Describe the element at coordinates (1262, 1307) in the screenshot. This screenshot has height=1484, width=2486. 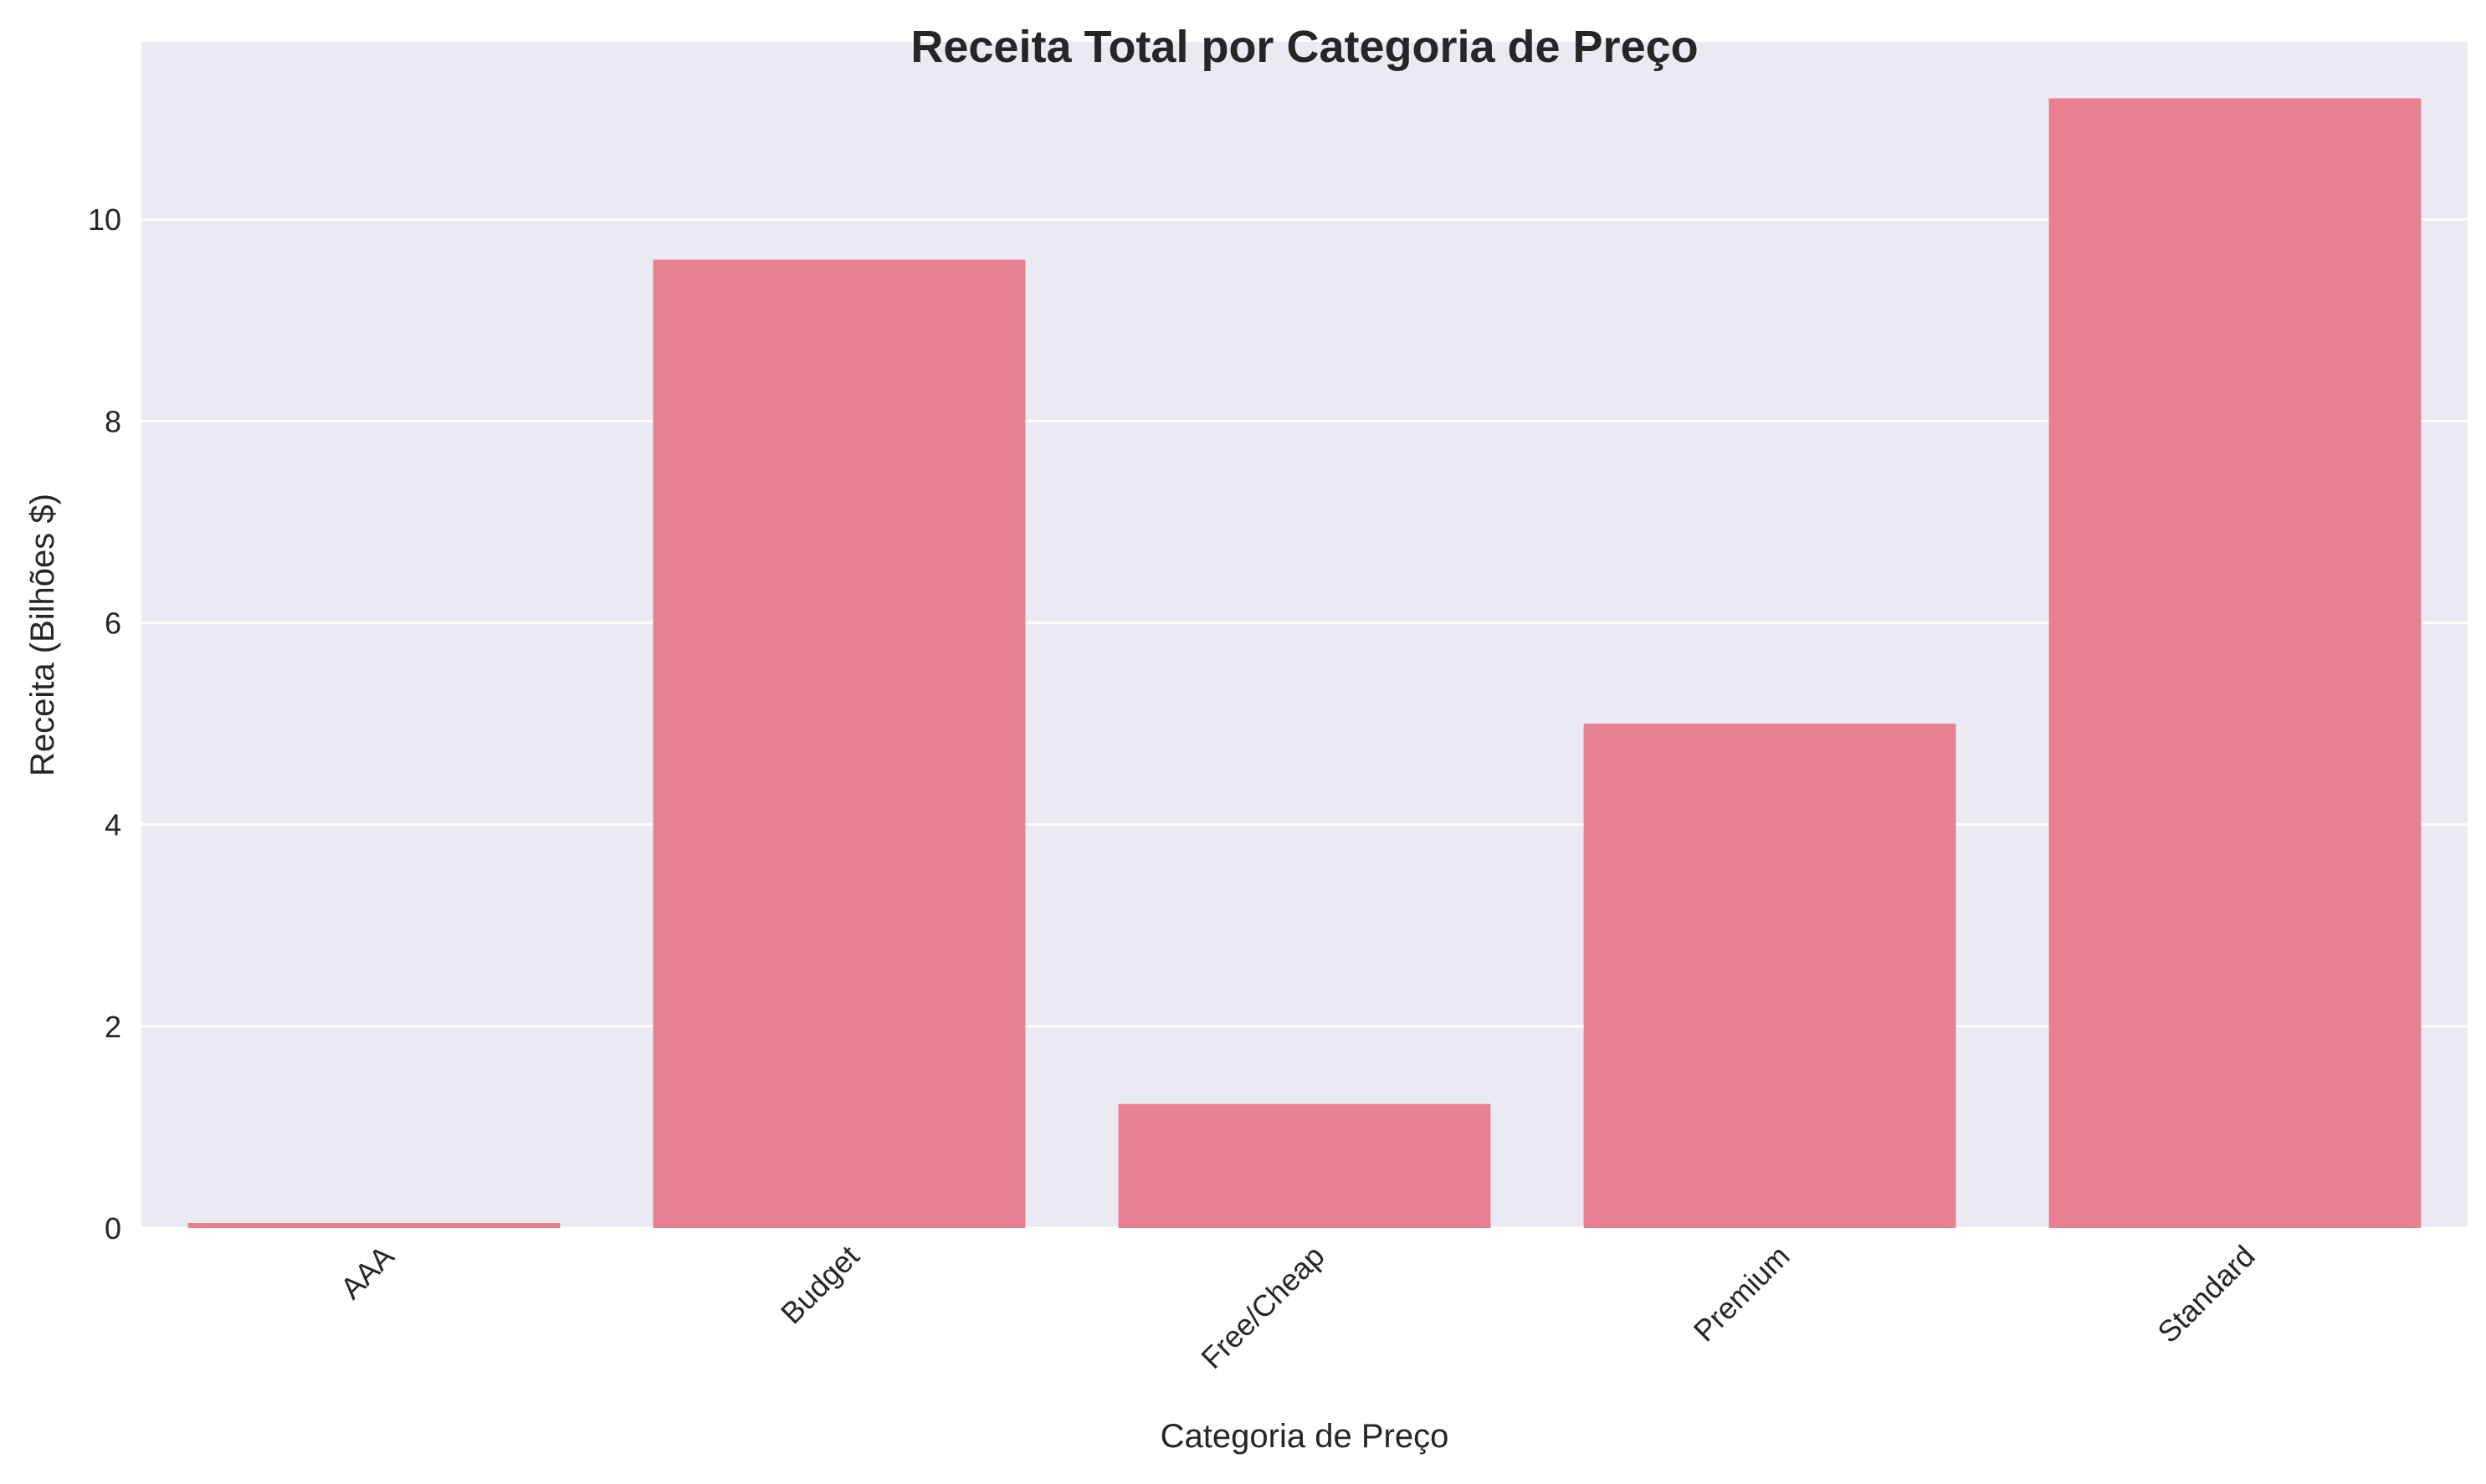
I see `x-tick-label: Free/Cheap` at that location.